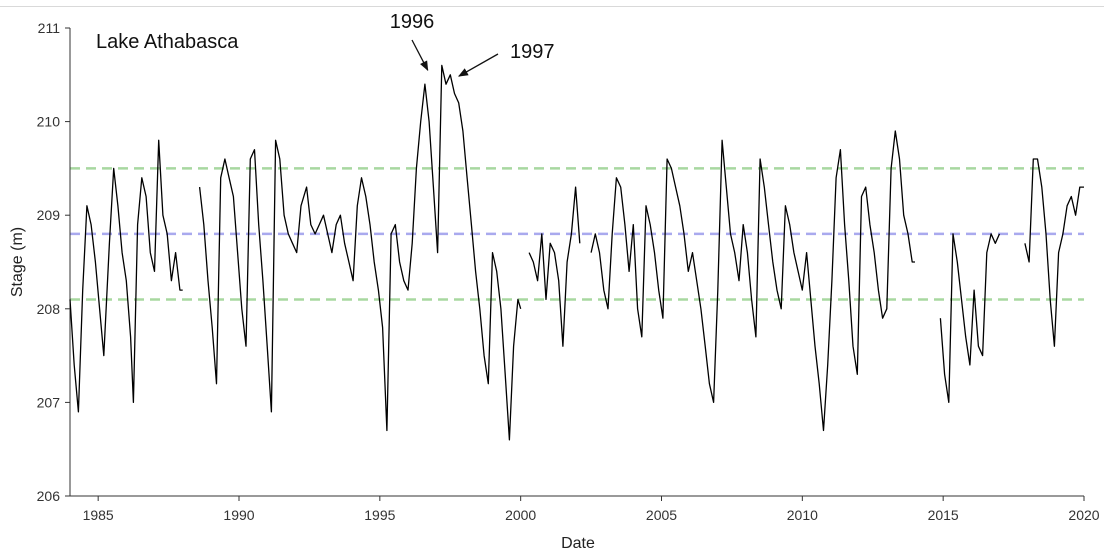  What do you see at coordinates (17, 262) in the screenshot?
I see `y-axis-title: Stage (m)` at bounding box center [17, 262].